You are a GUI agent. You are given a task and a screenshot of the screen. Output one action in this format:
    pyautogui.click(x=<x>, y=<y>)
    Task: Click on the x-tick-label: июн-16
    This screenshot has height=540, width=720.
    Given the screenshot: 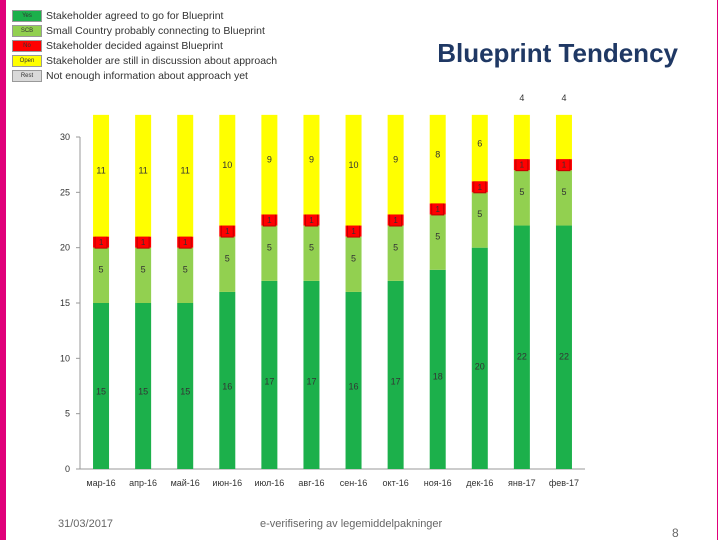 What is the action you would take?
    pyautogui.click(x=227, y=483)
    